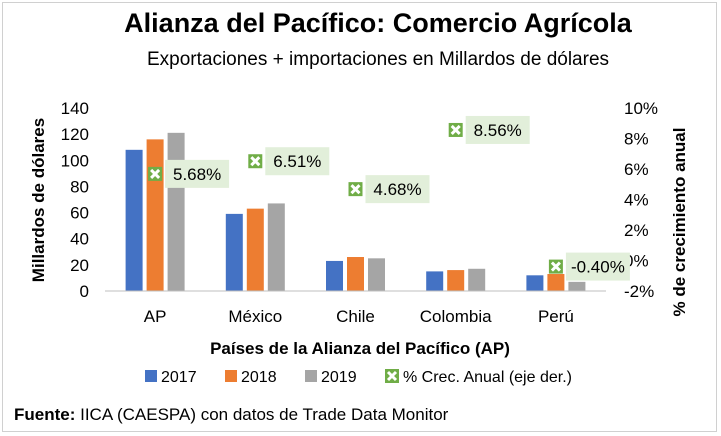 The image size is (721, 436). What do you see at coordinates (355, 316) in the screenshot?
I see `category-label: Chile` at bounding box center [355, 316].